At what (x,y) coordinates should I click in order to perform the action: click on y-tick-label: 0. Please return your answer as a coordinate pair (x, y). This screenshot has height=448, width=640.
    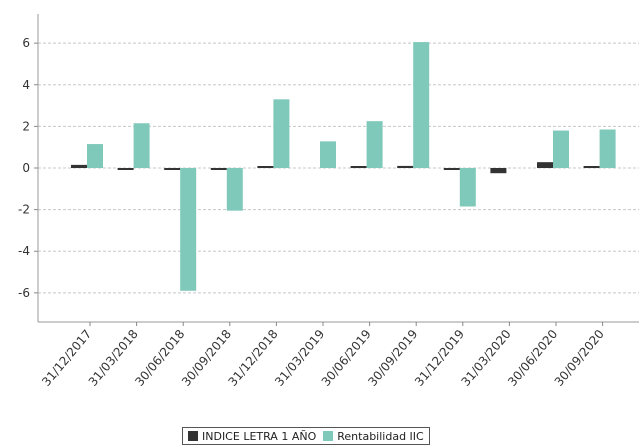
    Looking at the image, I should click on (26, 168).